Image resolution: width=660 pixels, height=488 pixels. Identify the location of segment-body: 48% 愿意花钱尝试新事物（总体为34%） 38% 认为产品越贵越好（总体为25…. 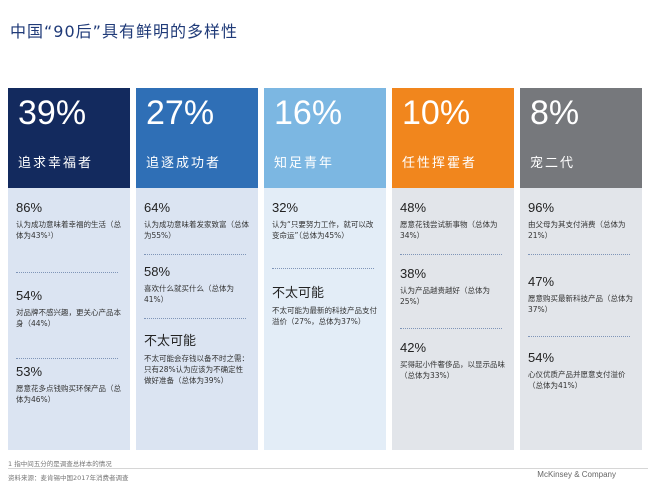
(453, 319).